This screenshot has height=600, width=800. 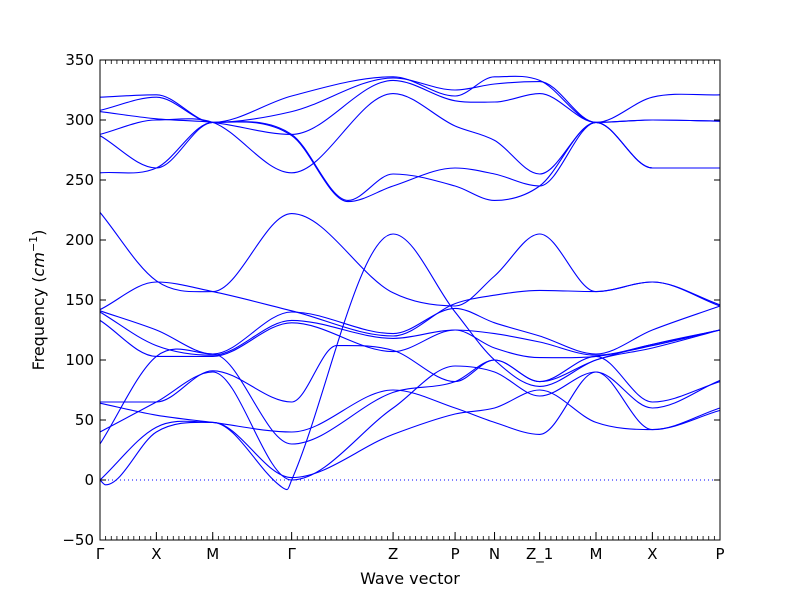 What do you see at coordinates (33, 244) in the screenshot?
I see `y-axis-label-exponent: −1` at bounding box center [33, 244].